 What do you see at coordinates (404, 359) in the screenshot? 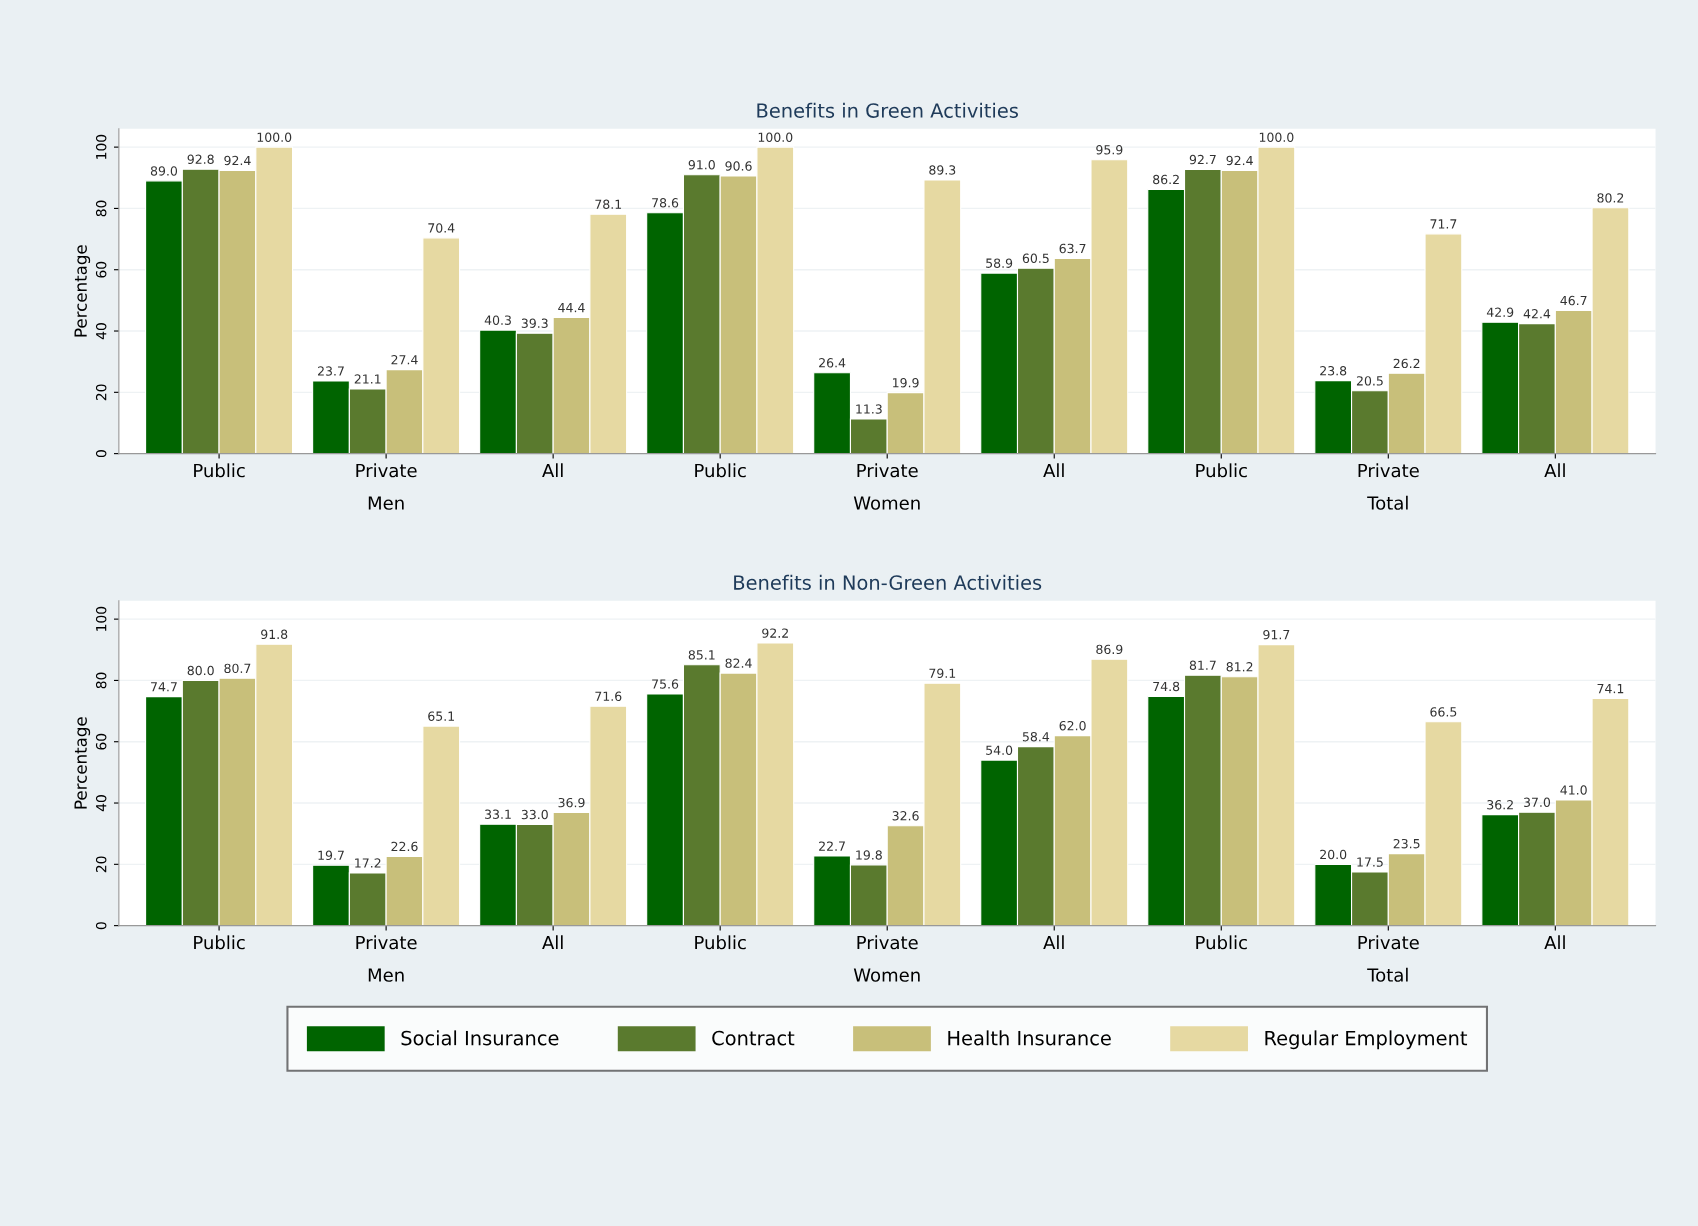
I see `data-label: 27.4` at bounding box center [404, 359].